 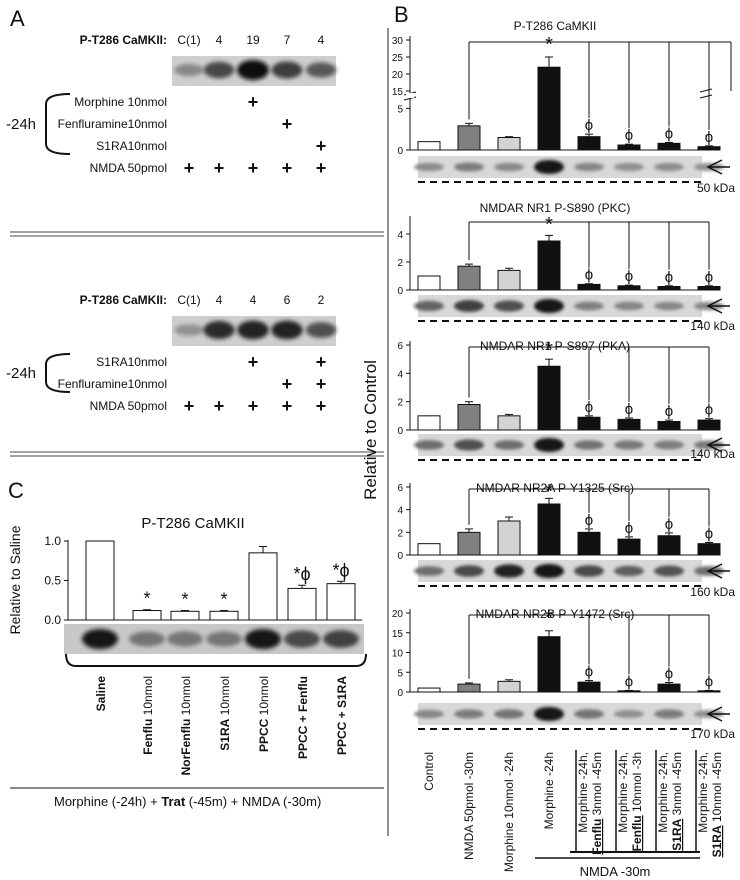 I want to click on chart-title: NMDAR NR1 P-S897 (PKA), so click(x=555, y=346).